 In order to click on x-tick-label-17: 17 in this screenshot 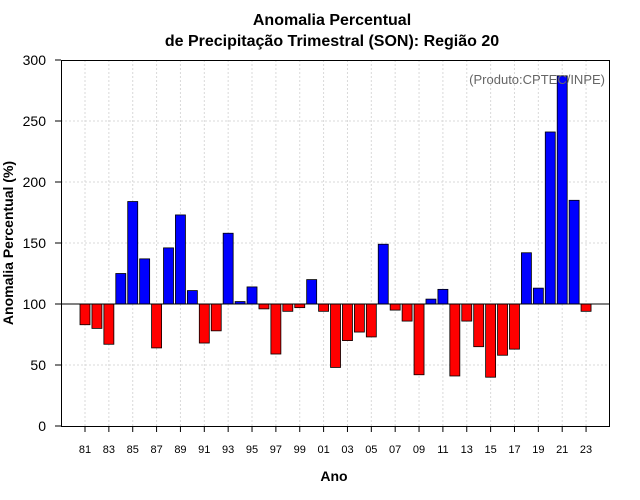, I will do `click(514, 450)`.